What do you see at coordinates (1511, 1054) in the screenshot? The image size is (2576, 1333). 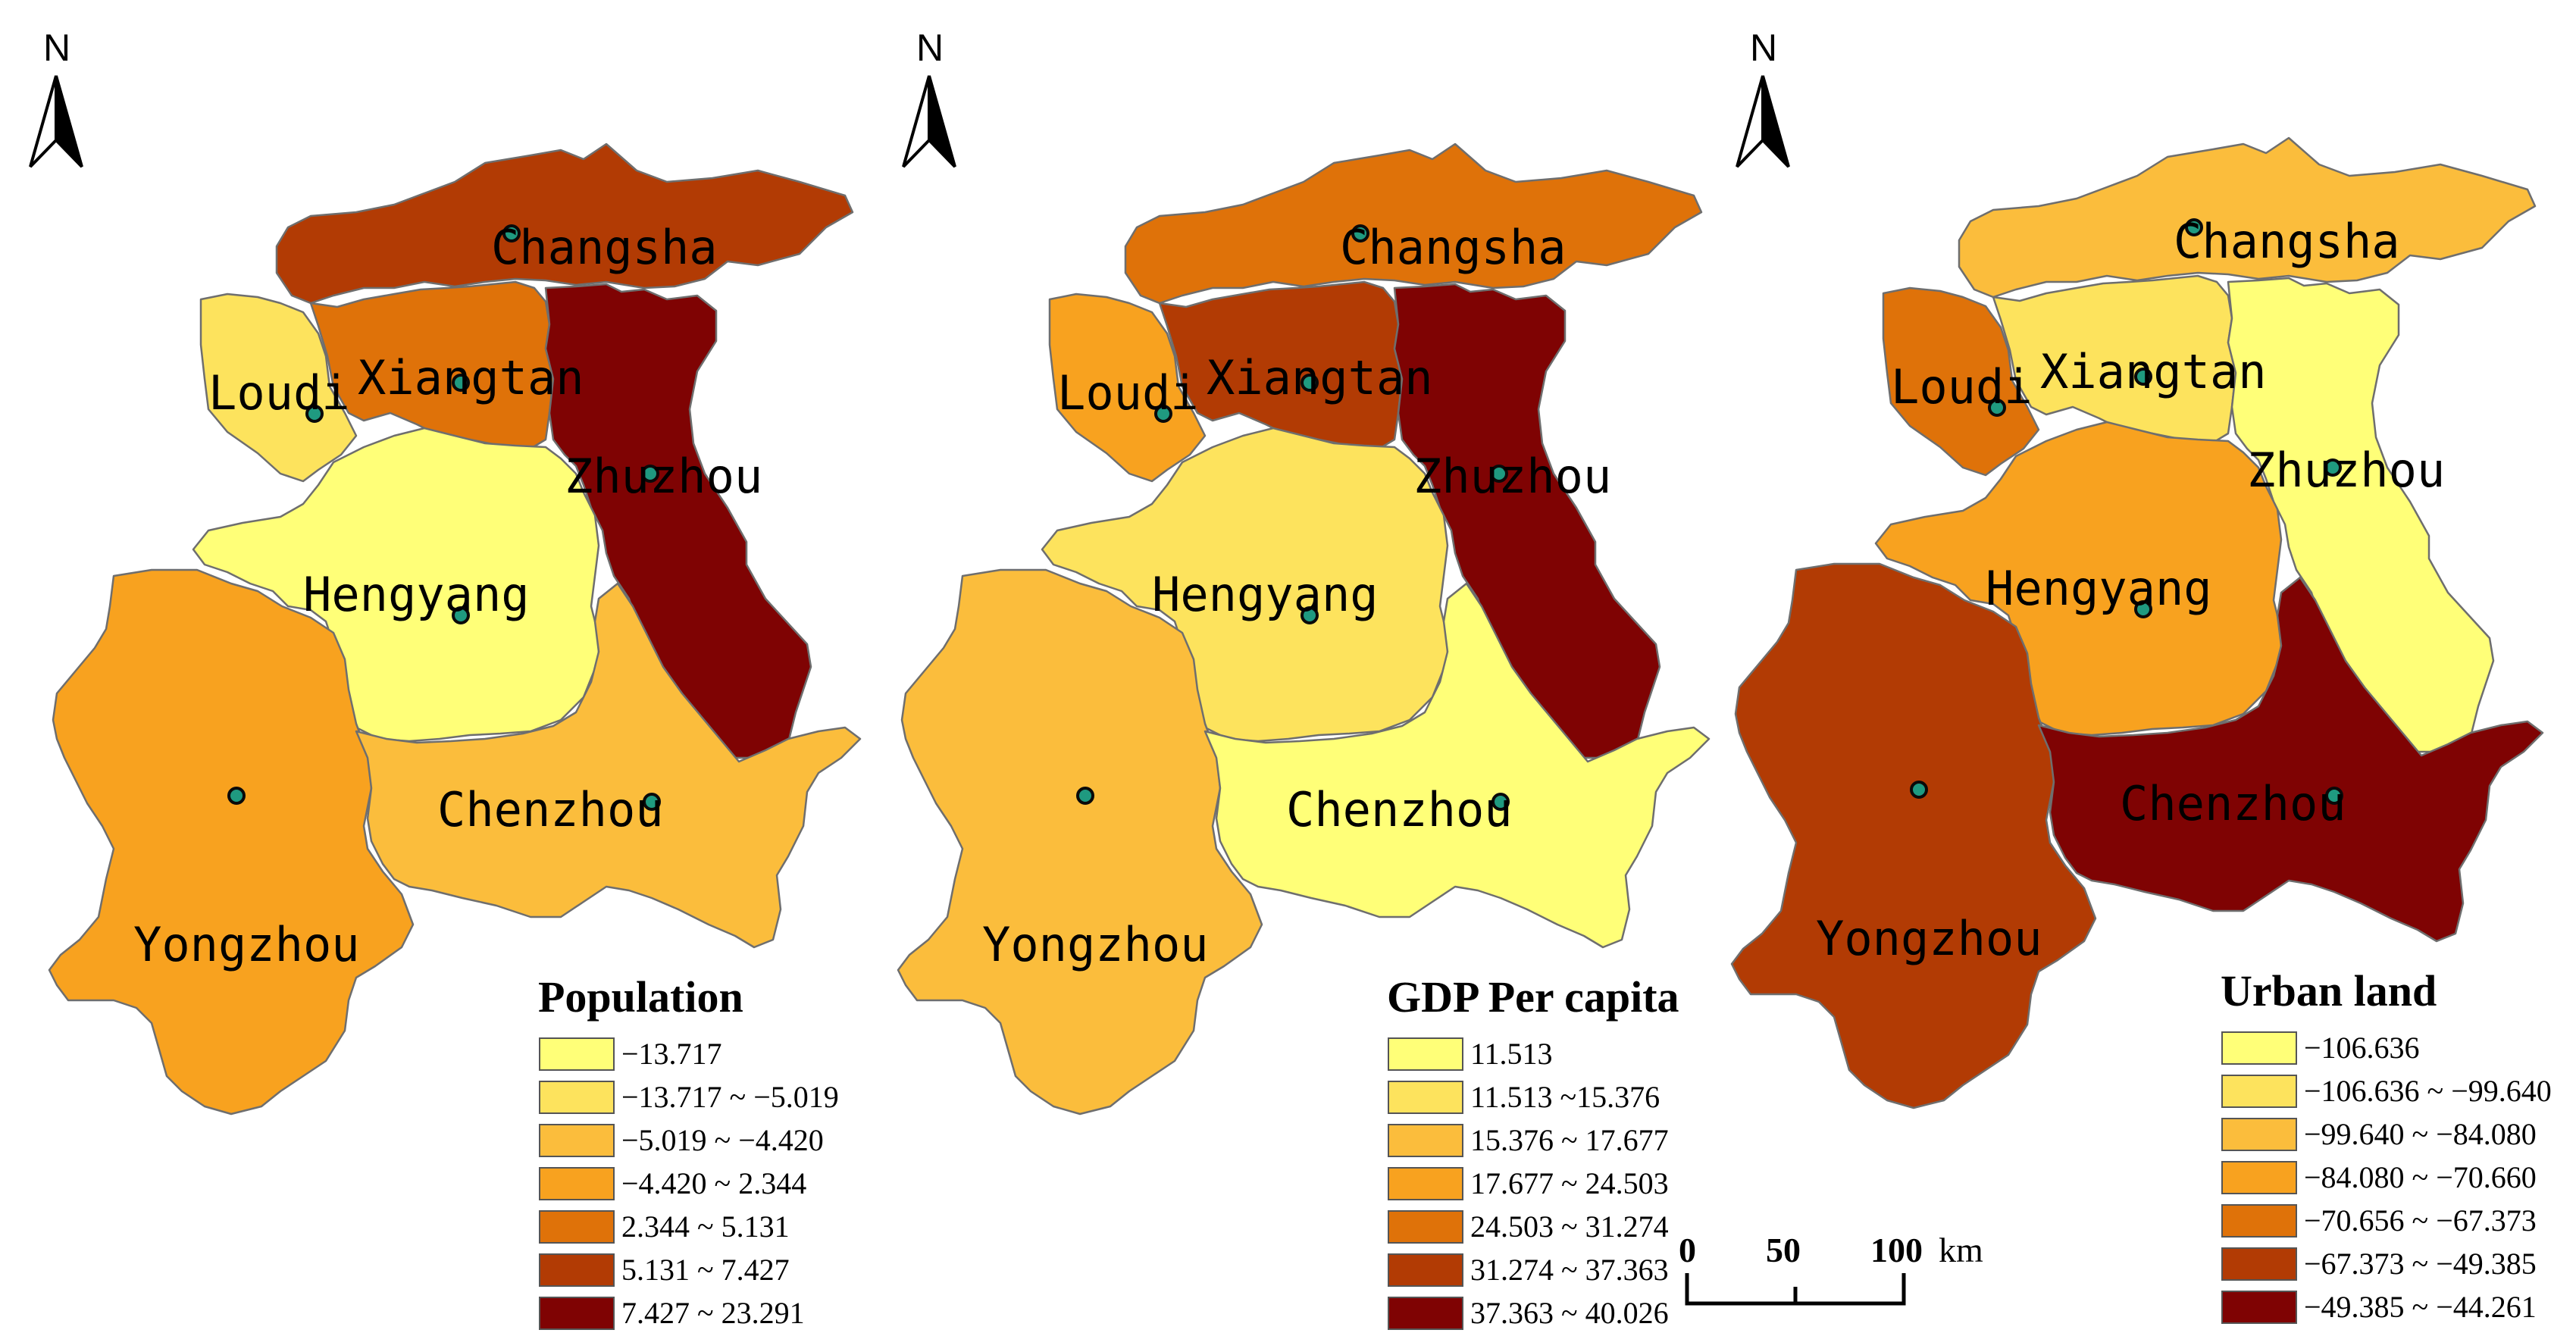 I see `gdp-legend-label-0: 11.513` at bounding box center [1511, 1054].